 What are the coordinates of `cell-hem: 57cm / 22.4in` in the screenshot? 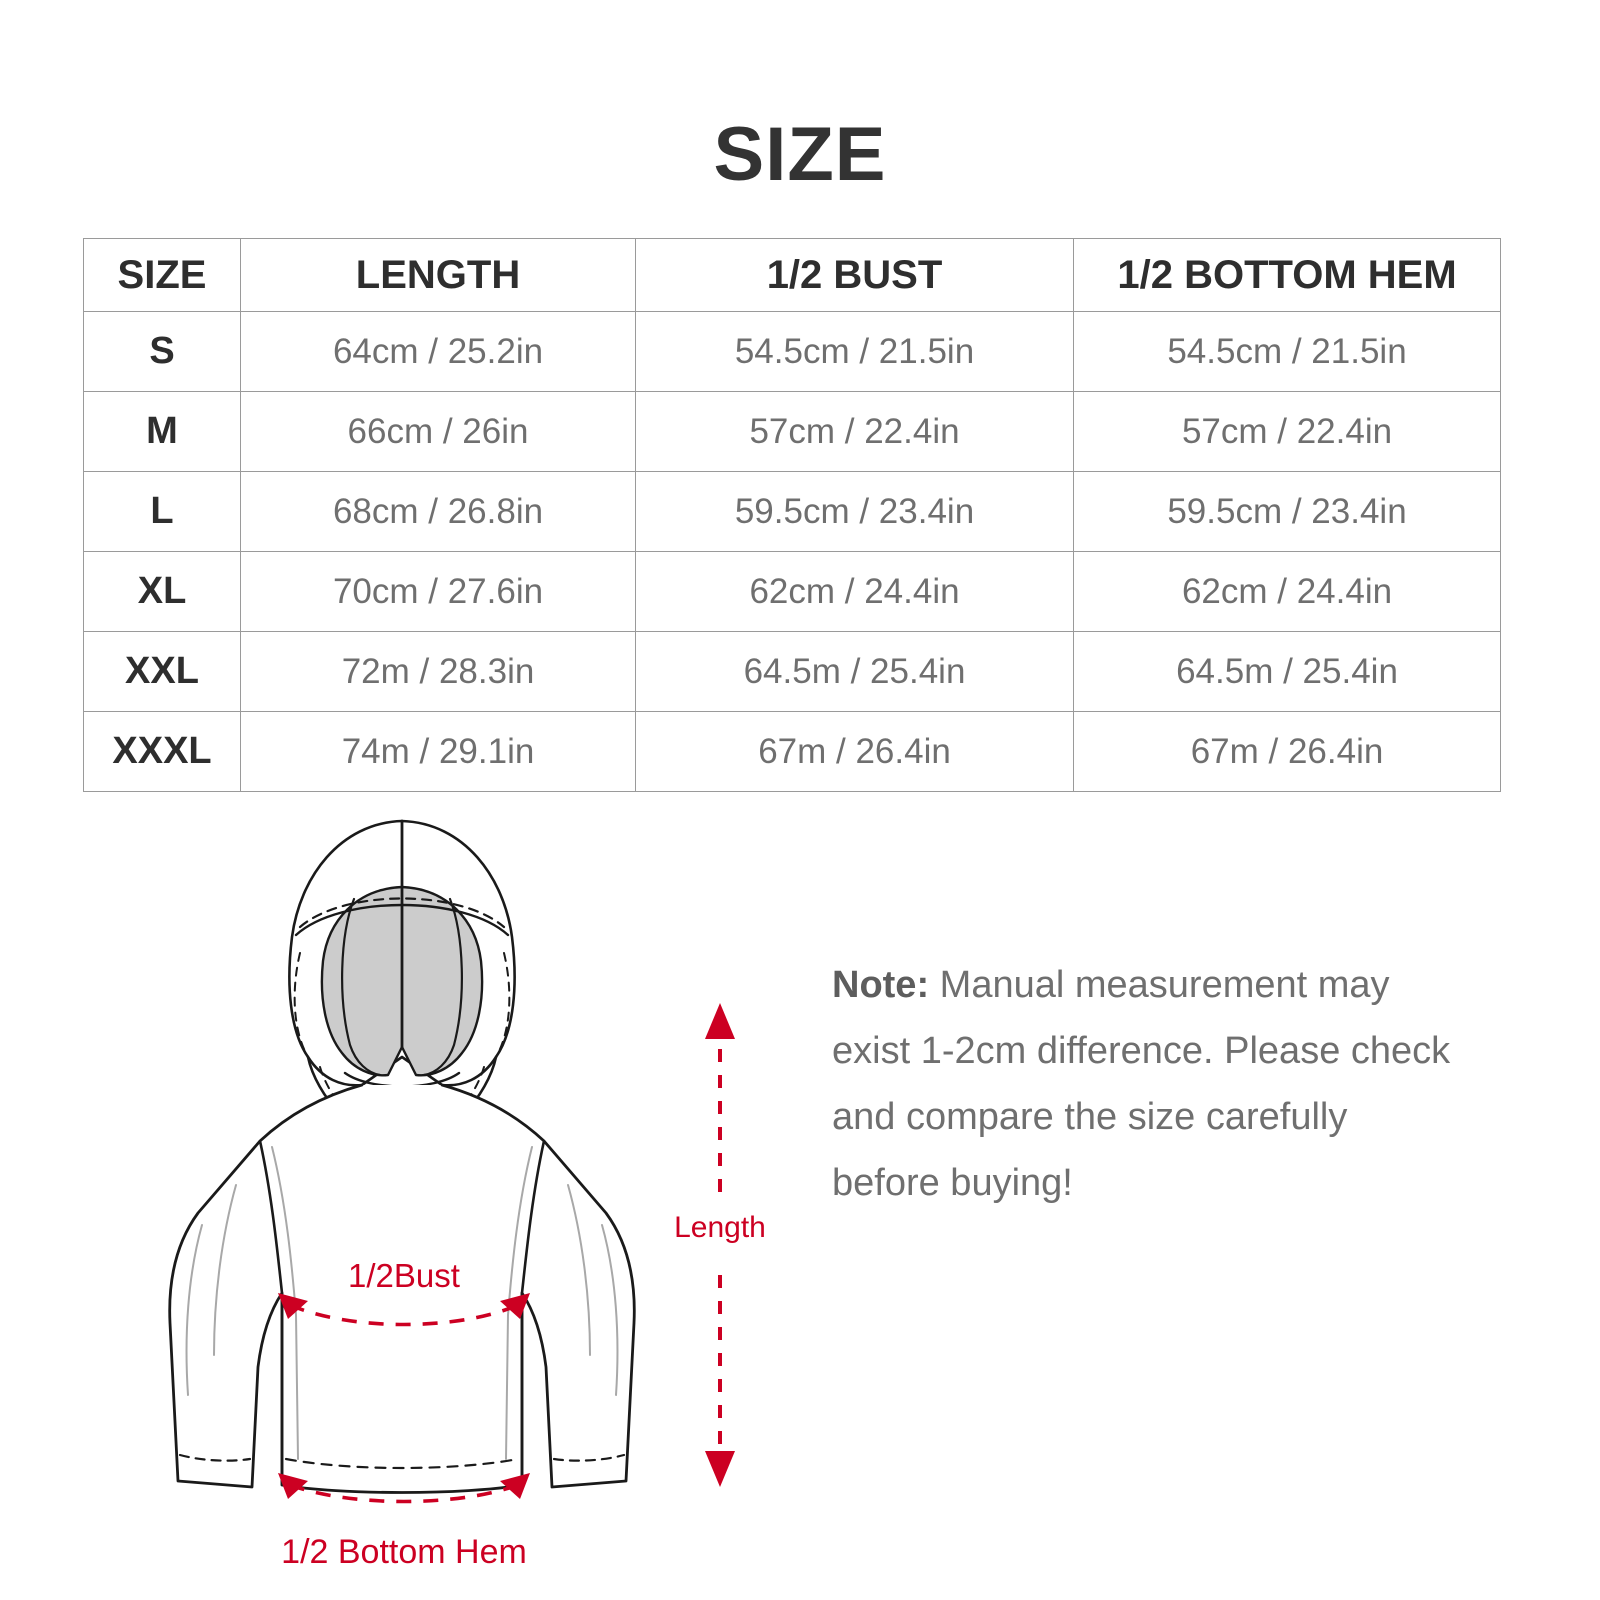 It's located at (1287, 431).